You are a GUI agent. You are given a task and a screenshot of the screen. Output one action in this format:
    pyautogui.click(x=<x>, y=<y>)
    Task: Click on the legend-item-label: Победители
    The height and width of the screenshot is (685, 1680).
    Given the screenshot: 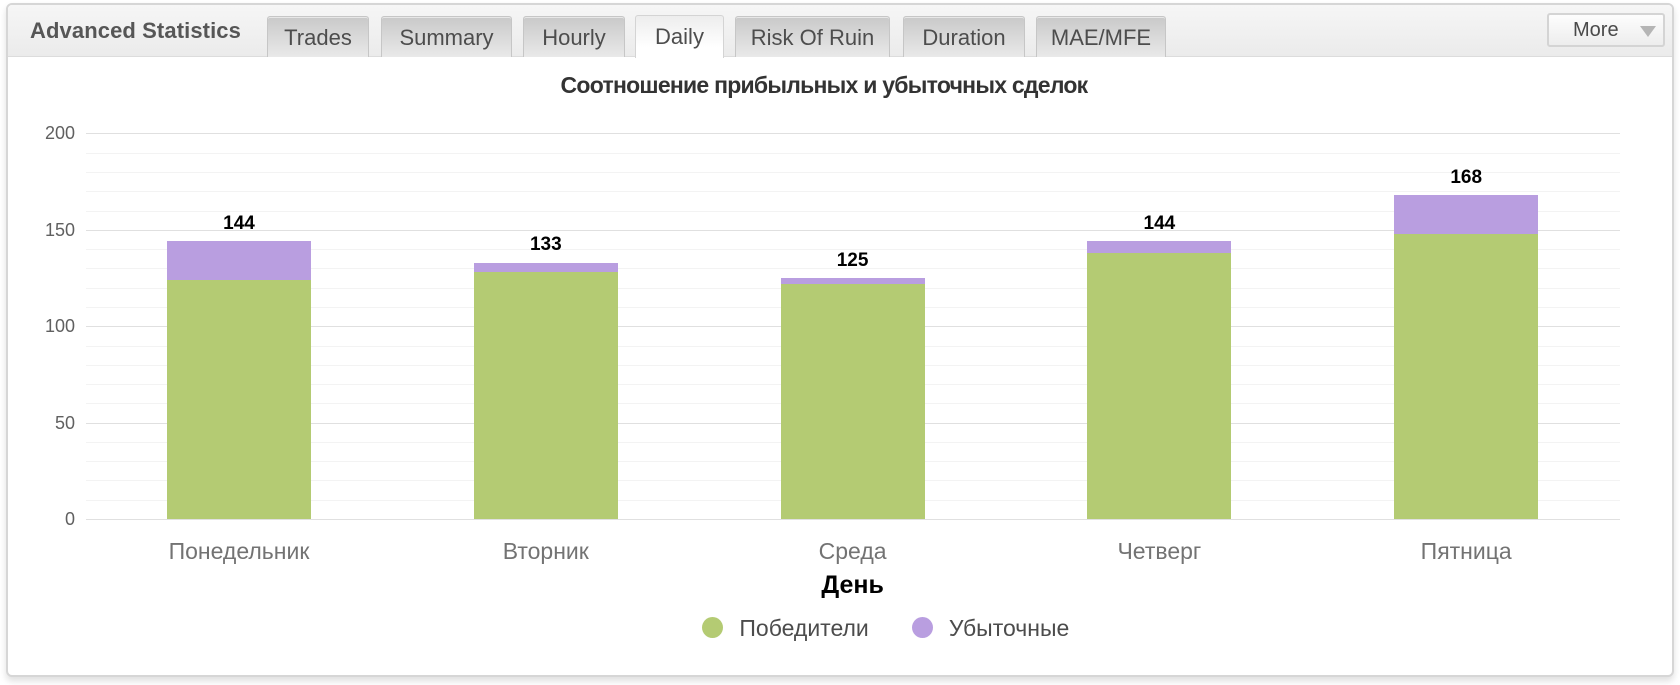 What is the action you would take?
    pyautogui.click(x=804, y=627)
    